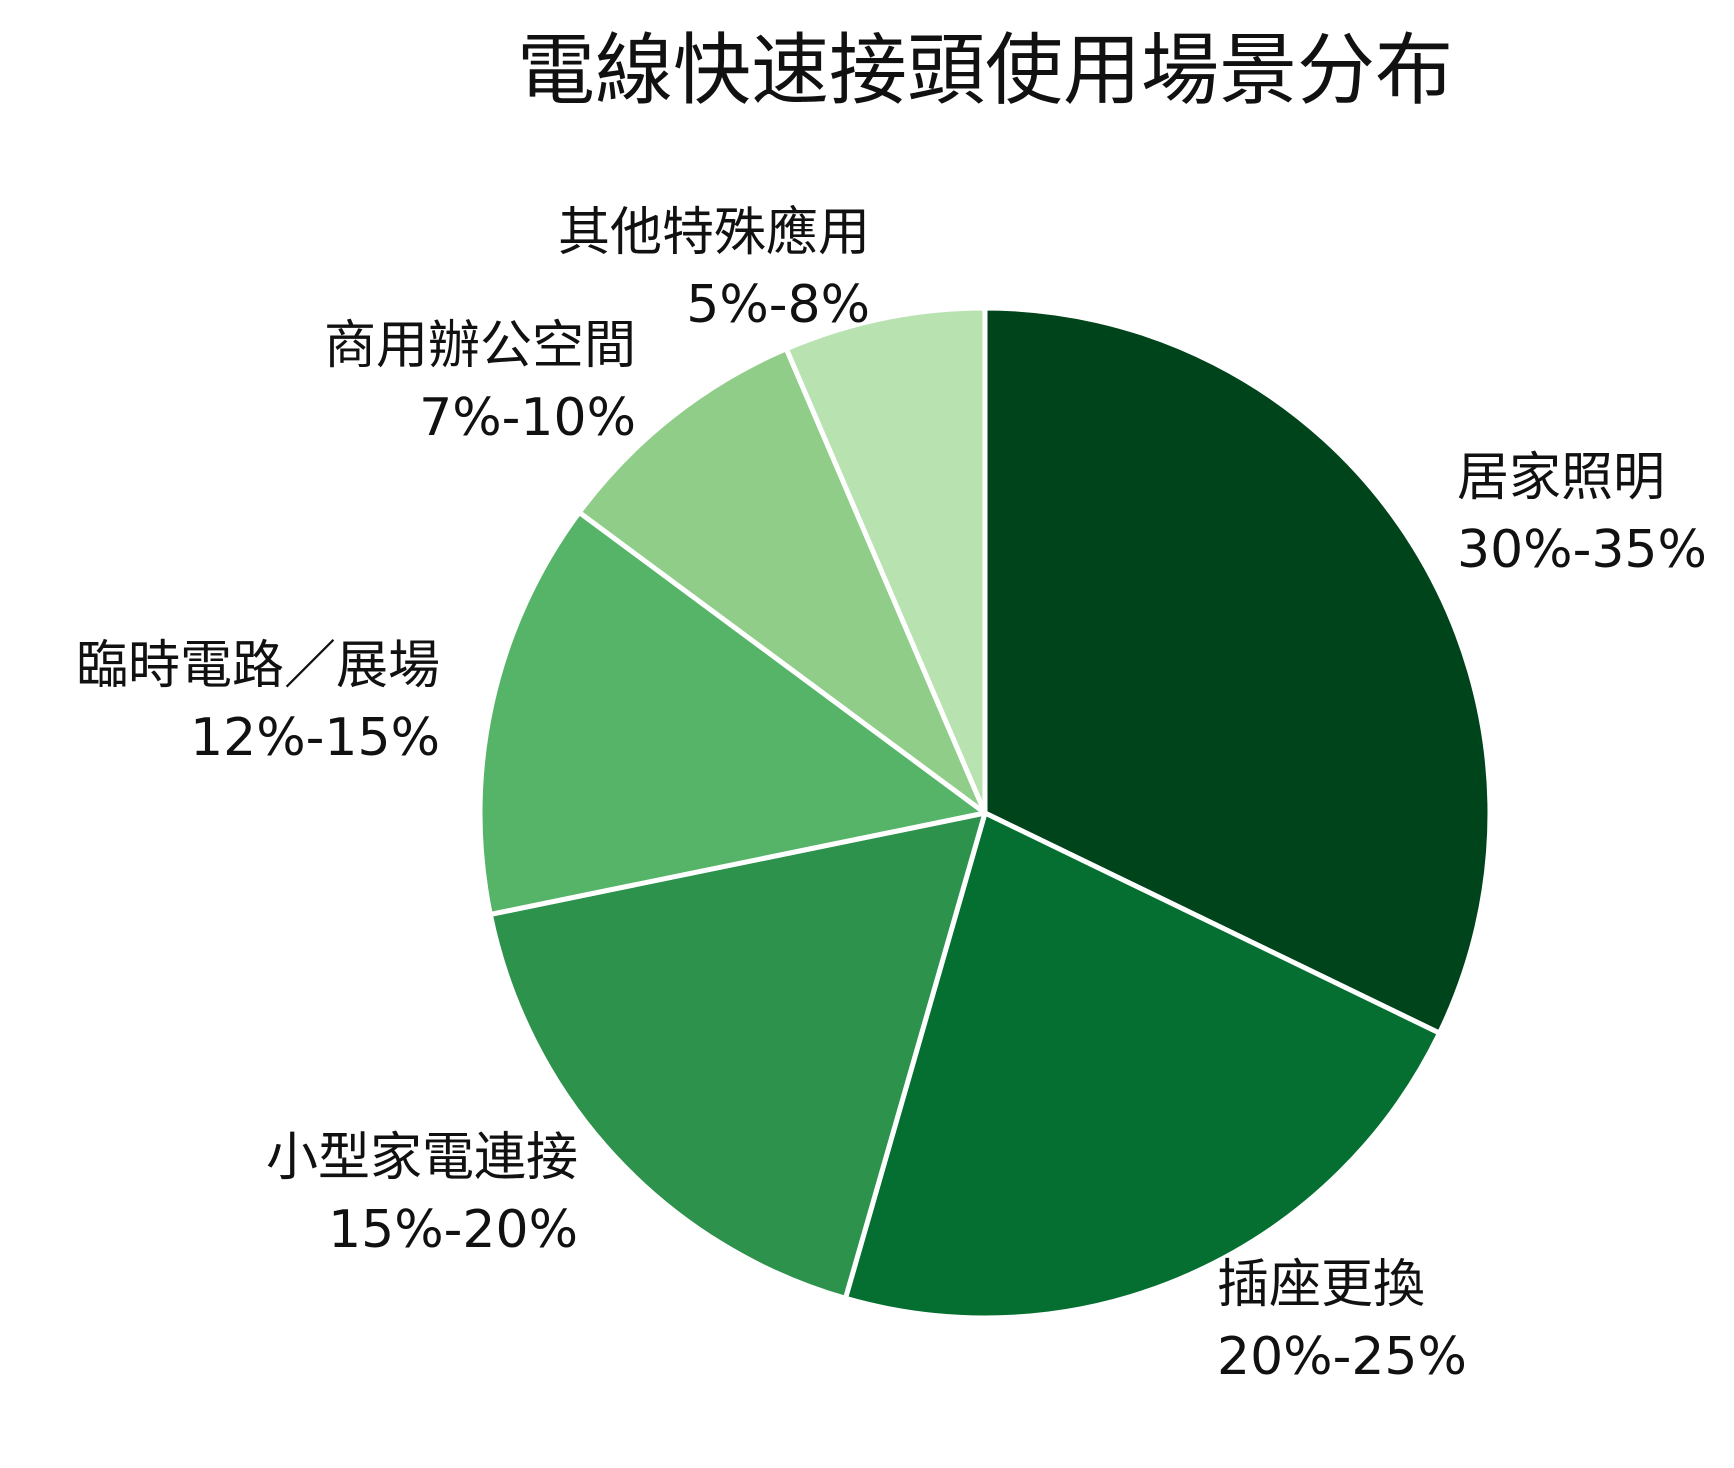 The height and width of the screenshot is (1468, 1734). What do you see at coordinates (527, 418) in the screenshot?
I see `slice-label-range-5: 7%-10%` at bounding box center [527, 418].